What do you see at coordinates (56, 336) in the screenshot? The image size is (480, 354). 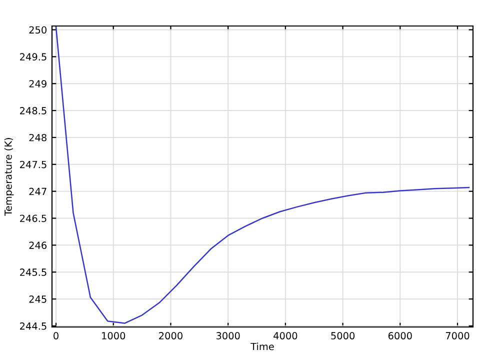 I see `x-tick-label: 0` at bounding box center [56, 336].